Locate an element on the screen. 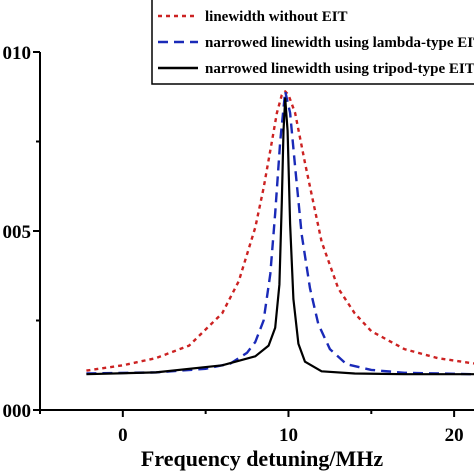 This screenshot has width=474, height=474. y-tick-label: 000 is located at coordinates (17, 411).